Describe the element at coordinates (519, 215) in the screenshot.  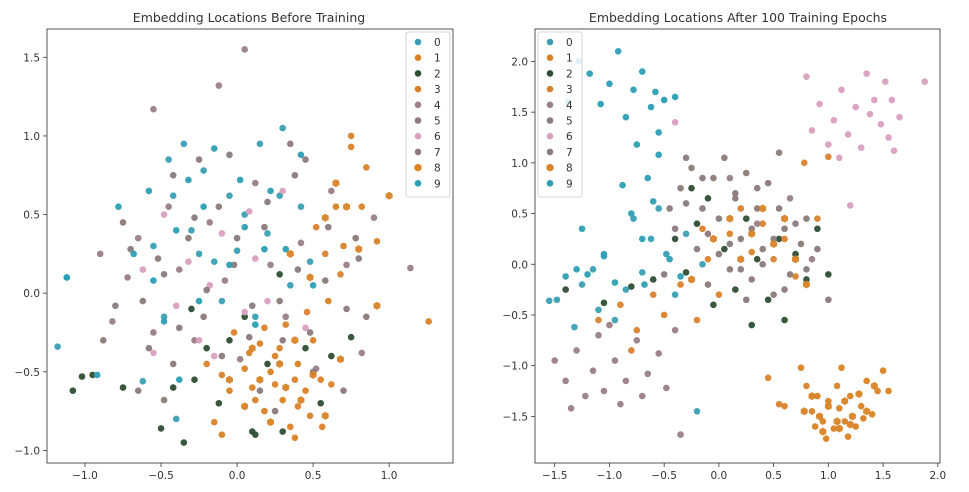
I see `y-tick-label: 0.5` at that location.